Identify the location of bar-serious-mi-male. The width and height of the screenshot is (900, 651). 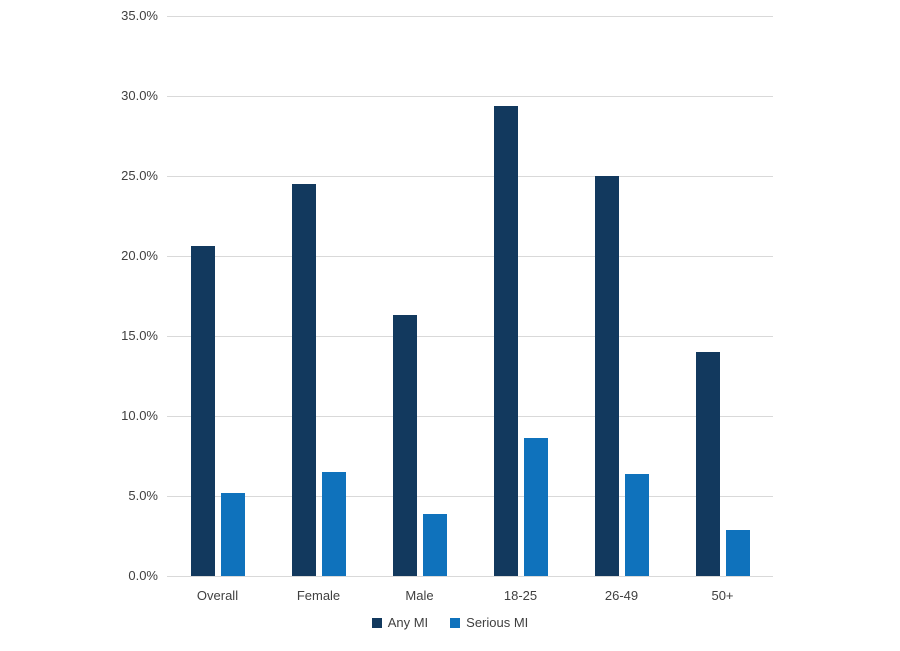
(434, 544).